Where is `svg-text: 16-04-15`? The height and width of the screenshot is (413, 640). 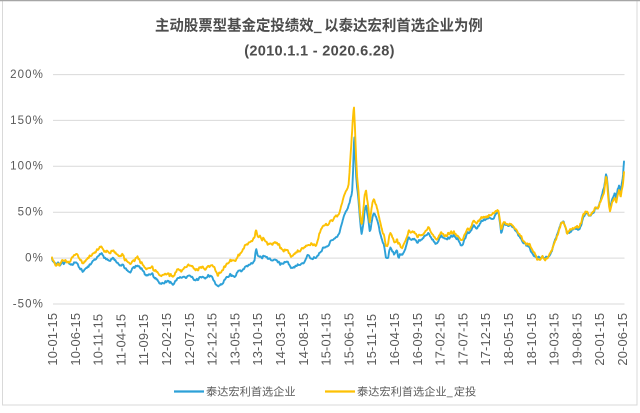
svg-text: 16-04-15 is located at coordinates (394, 339).